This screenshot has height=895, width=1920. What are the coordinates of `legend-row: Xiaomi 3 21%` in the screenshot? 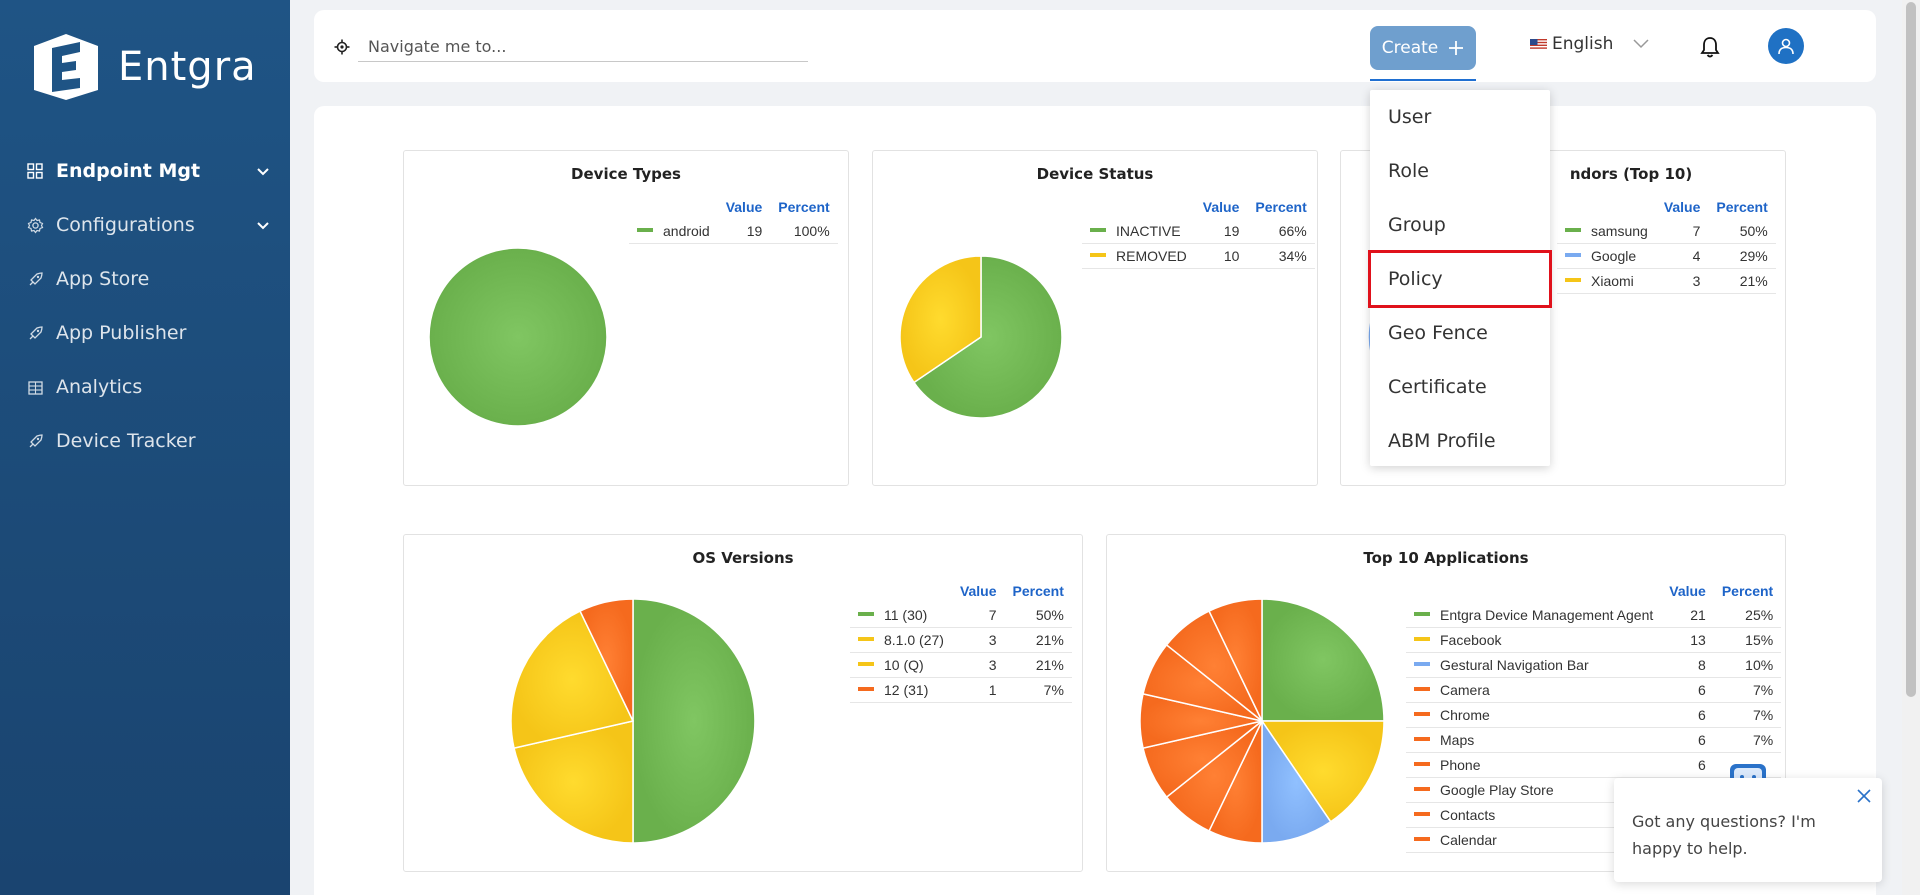 It's located at (1666, 281).